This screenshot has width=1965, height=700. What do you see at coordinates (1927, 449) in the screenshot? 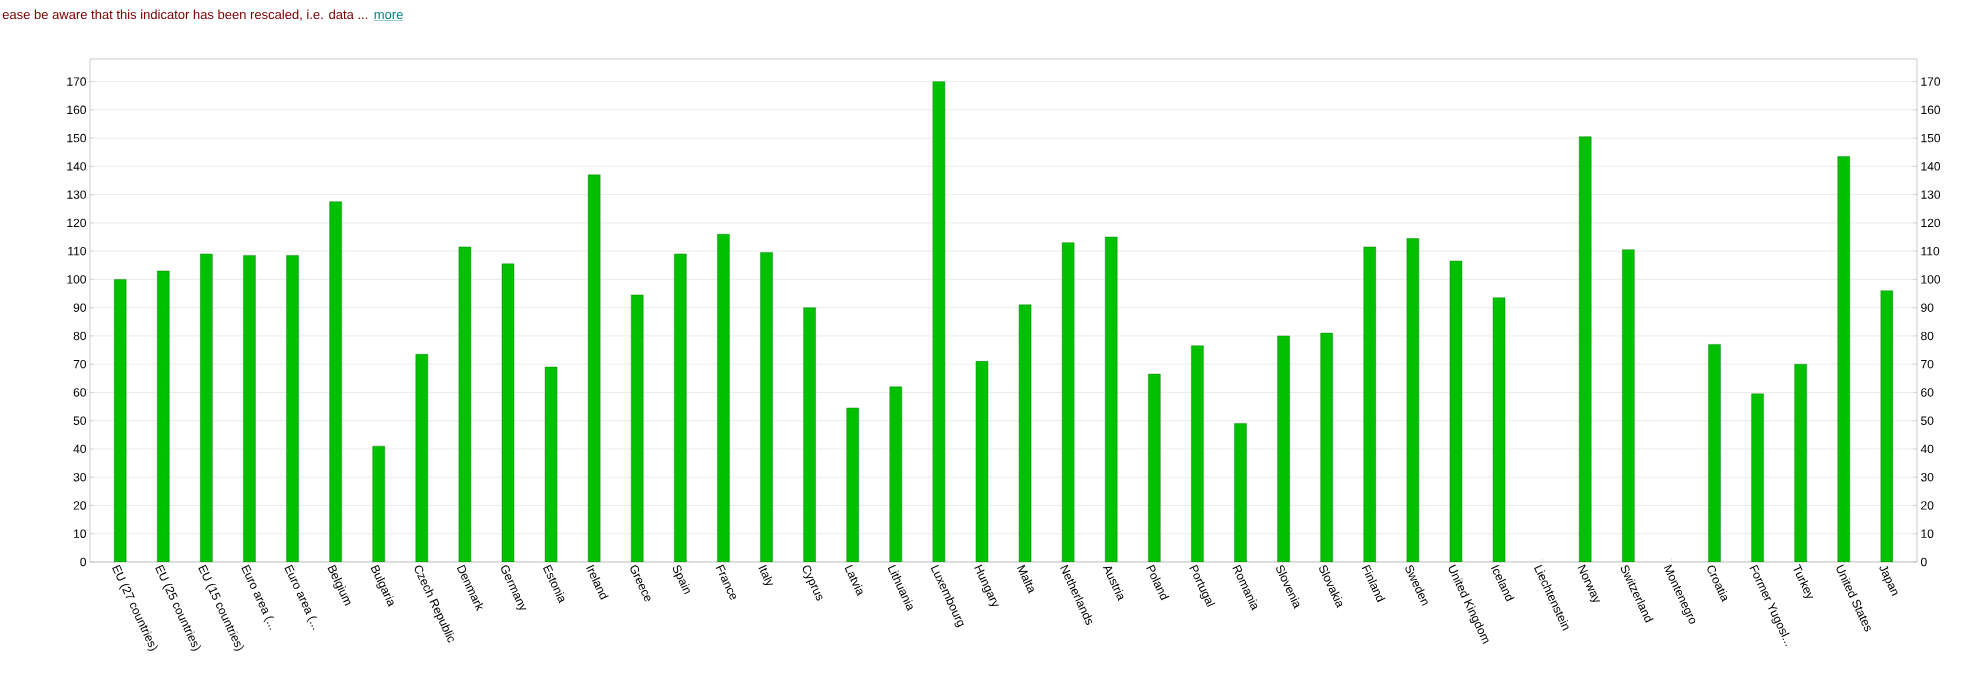
I see `y-tick-label: 40` at bounding box center [1927, 449].